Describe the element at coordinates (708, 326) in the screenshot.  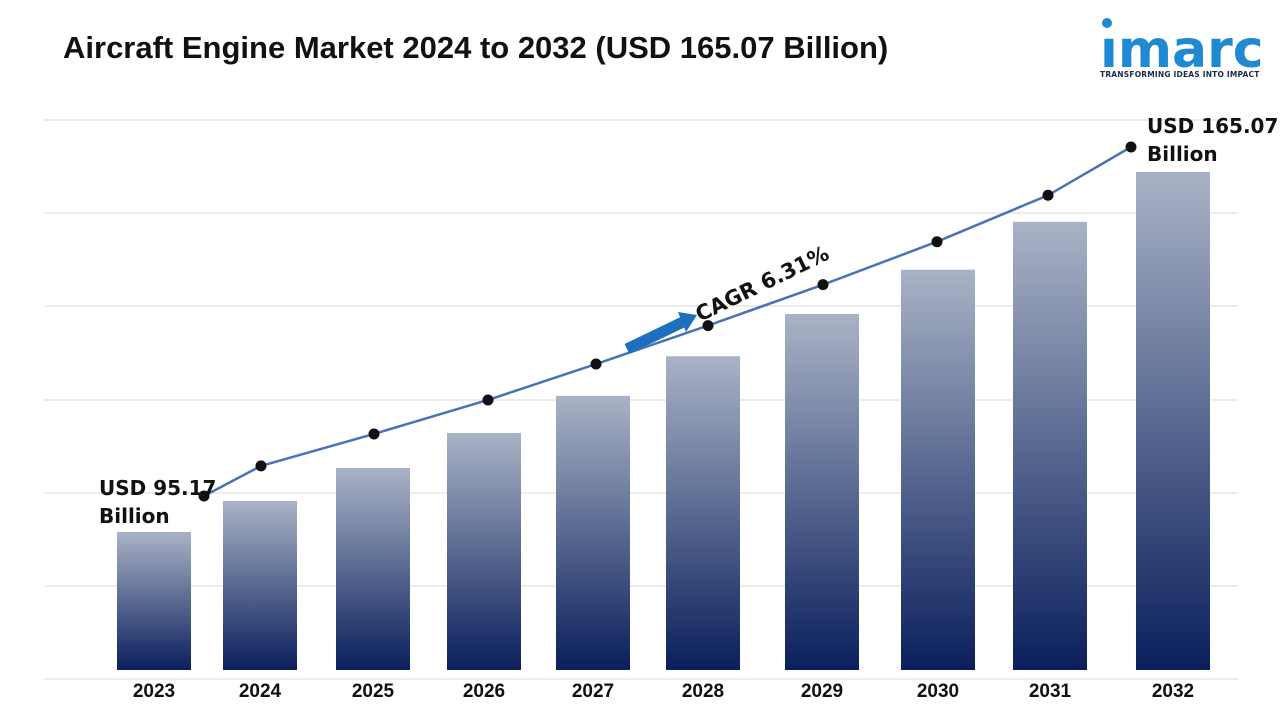
I see `trend-point-2028` at that location.